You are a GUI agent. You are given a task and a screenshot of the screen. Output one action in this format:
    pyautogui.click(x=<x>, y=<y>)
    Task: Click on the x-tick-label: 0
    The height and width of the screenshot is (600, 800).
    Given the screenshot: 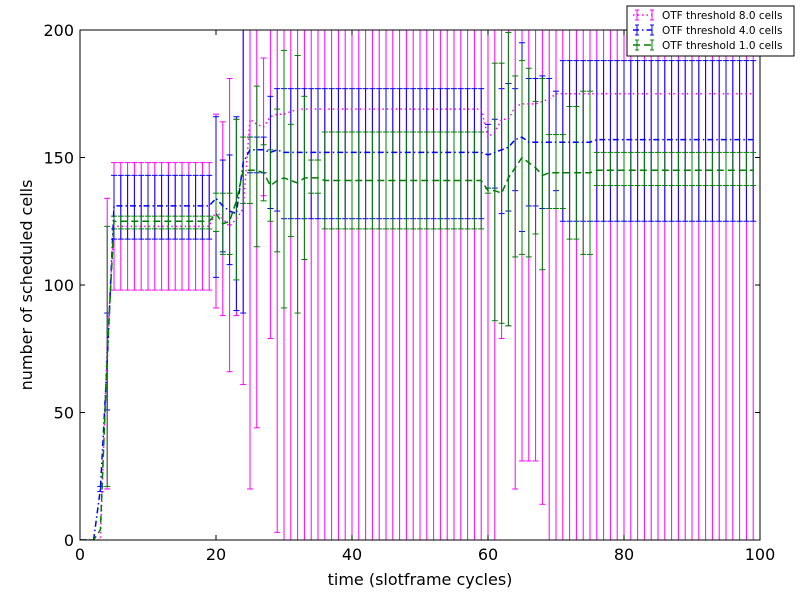 What is the action you would take?
    pyautogui.click(x=80, y=554)
    